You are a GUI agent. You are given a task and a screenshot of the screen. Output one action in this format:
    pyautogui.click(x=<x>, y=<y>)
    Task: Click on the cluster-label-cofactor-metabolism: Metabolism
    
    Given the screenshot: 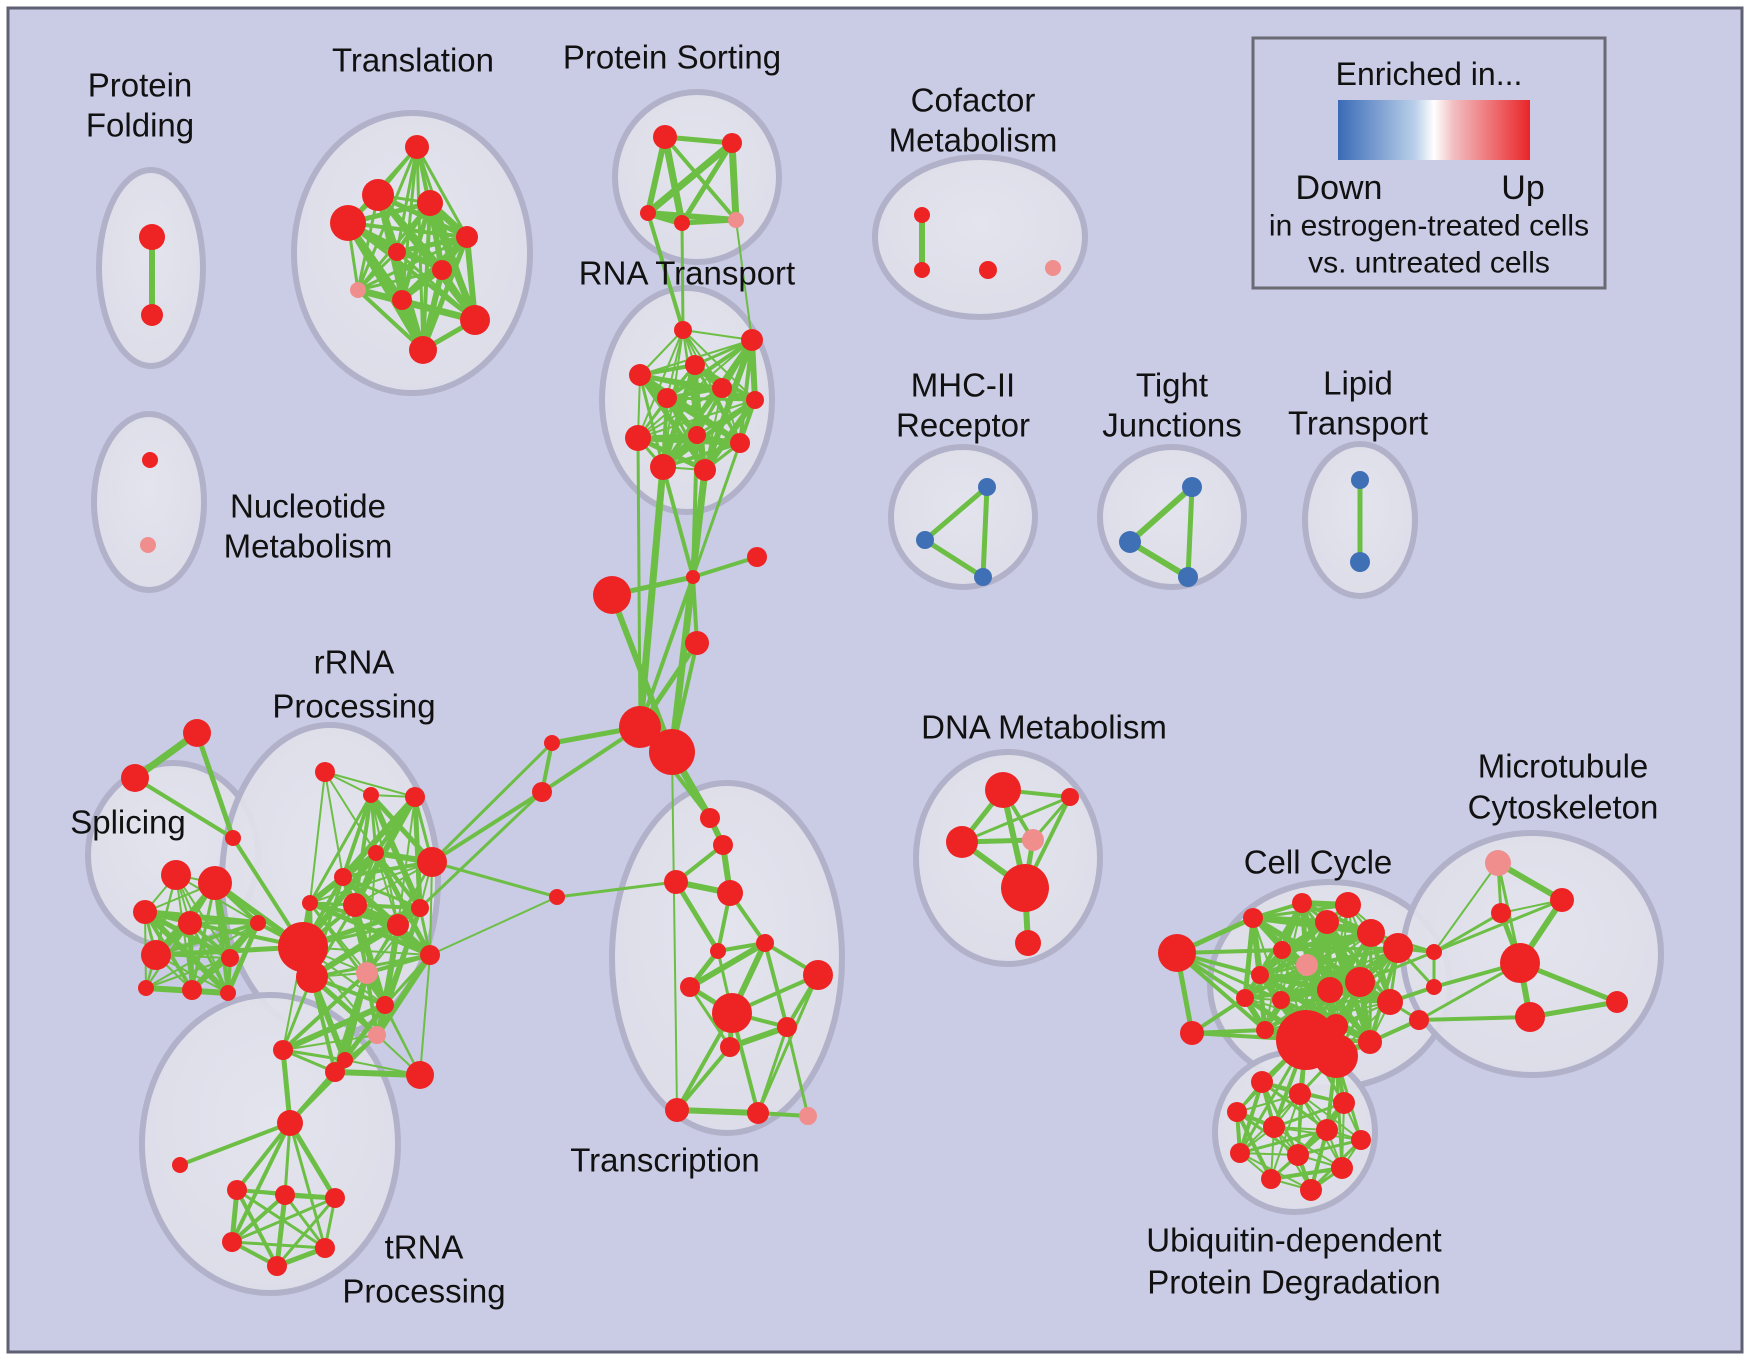 What is the action you would take?
    pyautogui.click(x=973, y=140)
    